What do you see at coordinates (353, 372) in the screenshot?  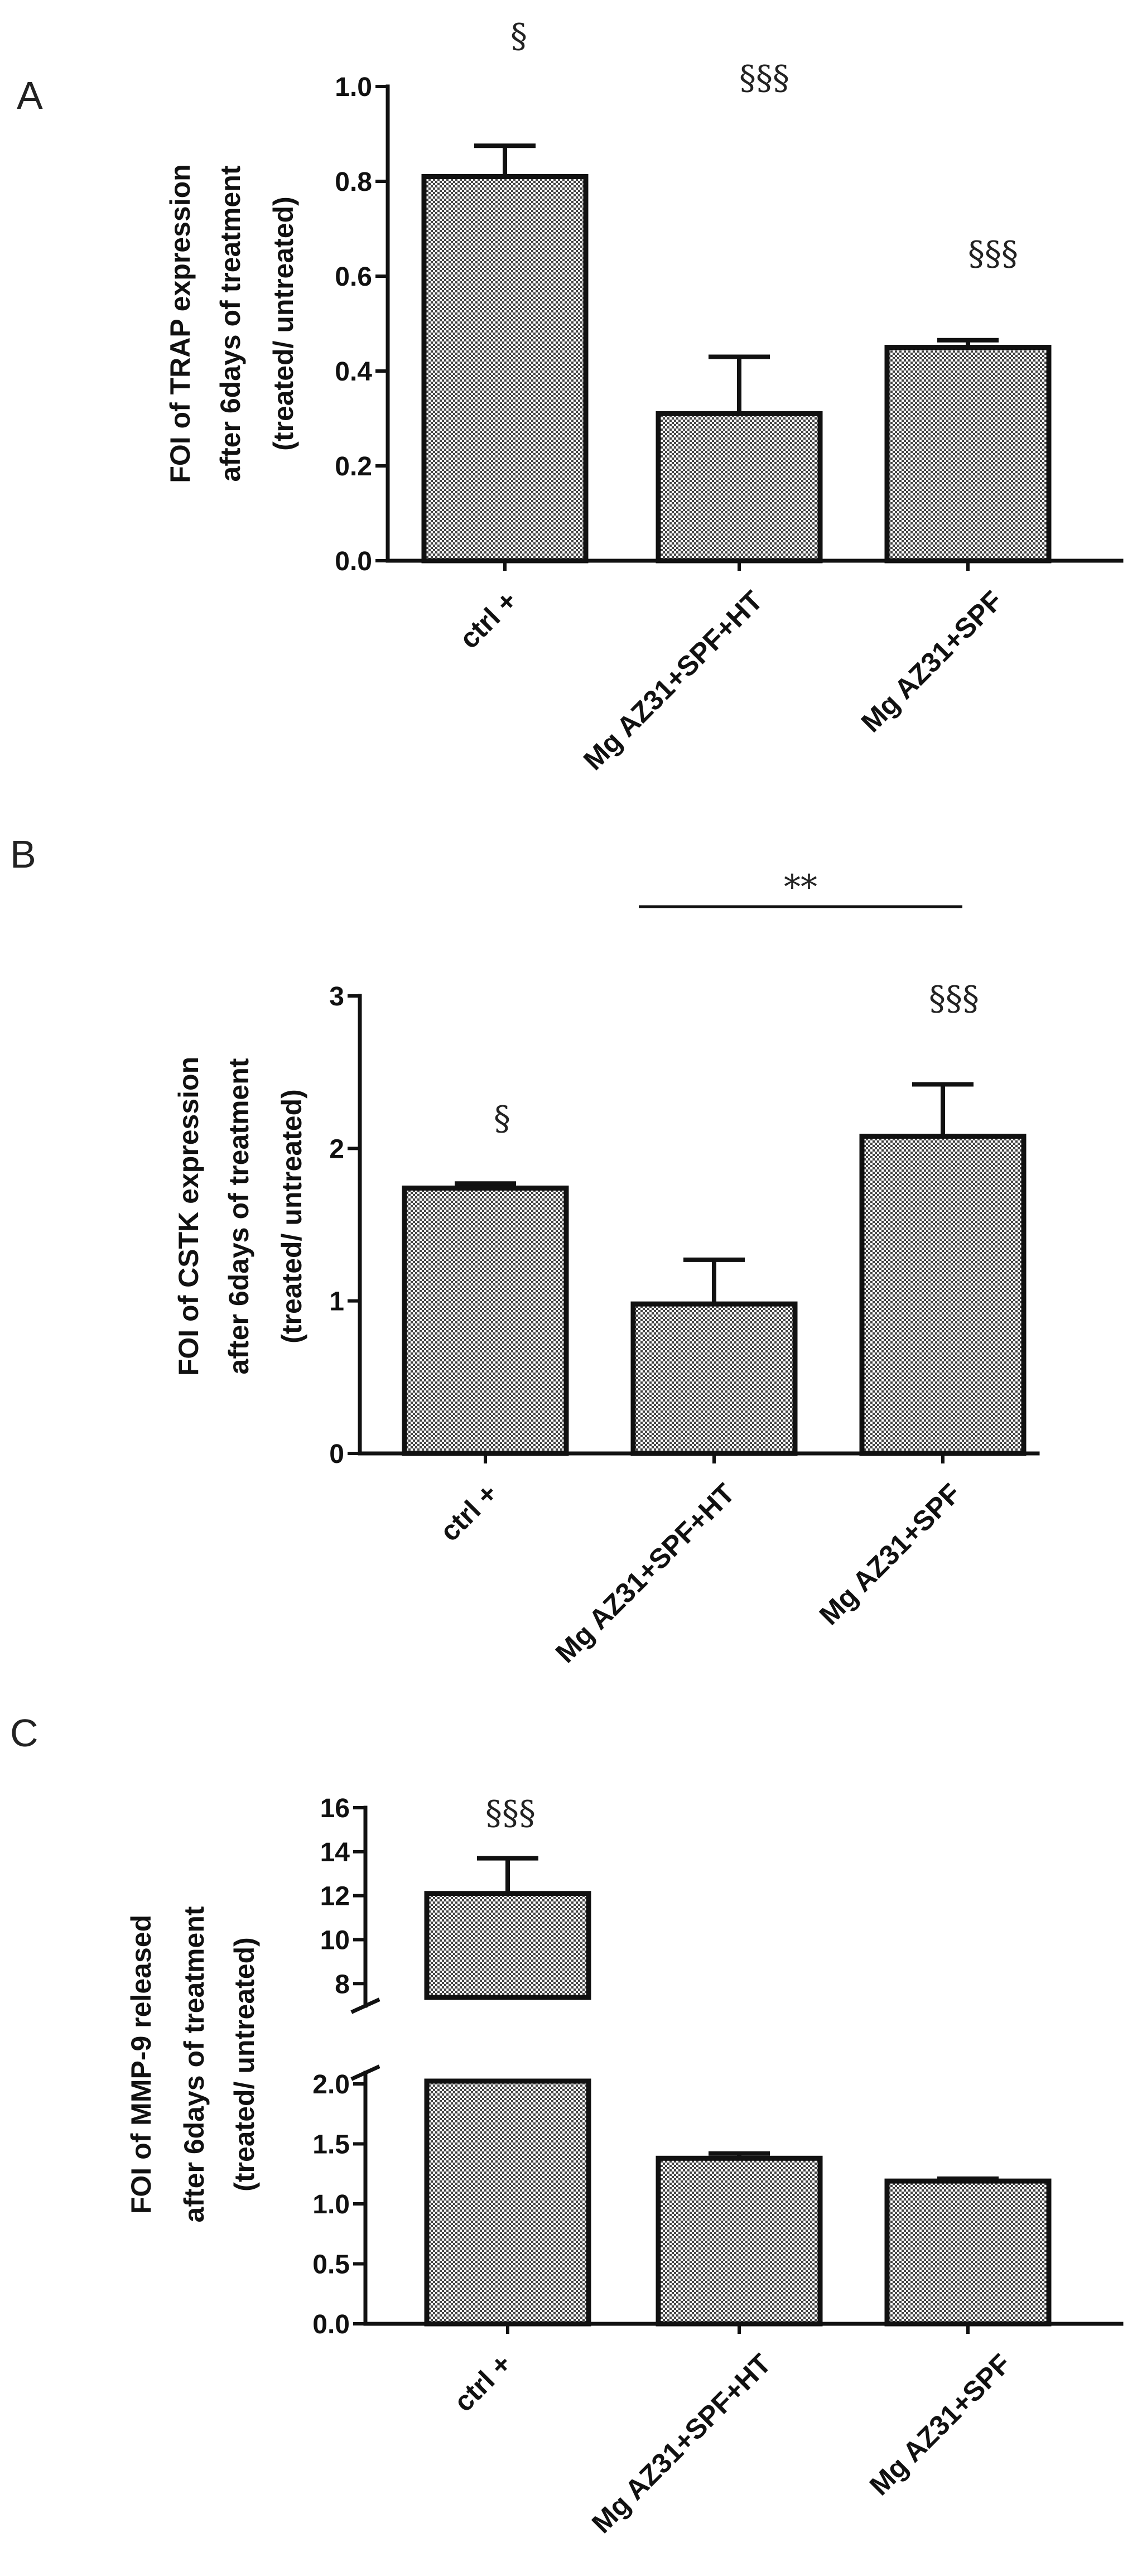 I see `y-tick-label: 0.4` at bounding box center [353, 372].